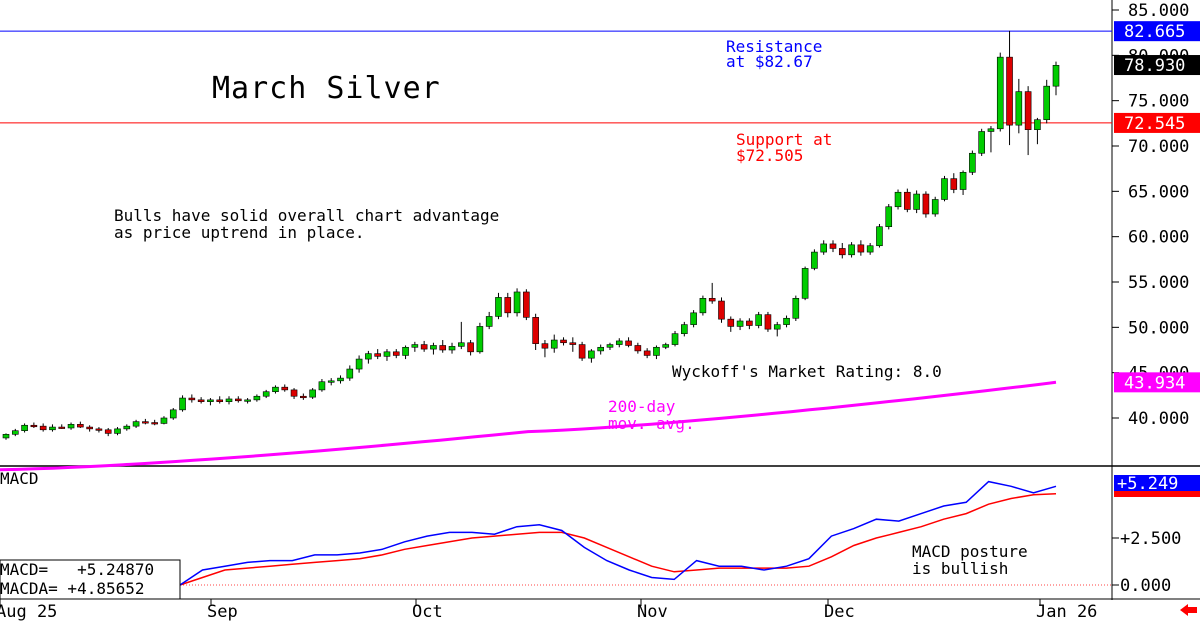 Image resolution: width=1200 pixels, height=624 pixels. What do you see at coordinates (239, 232) in the screenshot?
I see `bulls-note-2: as price uptrend in place.` at bounding box center [239, 232].